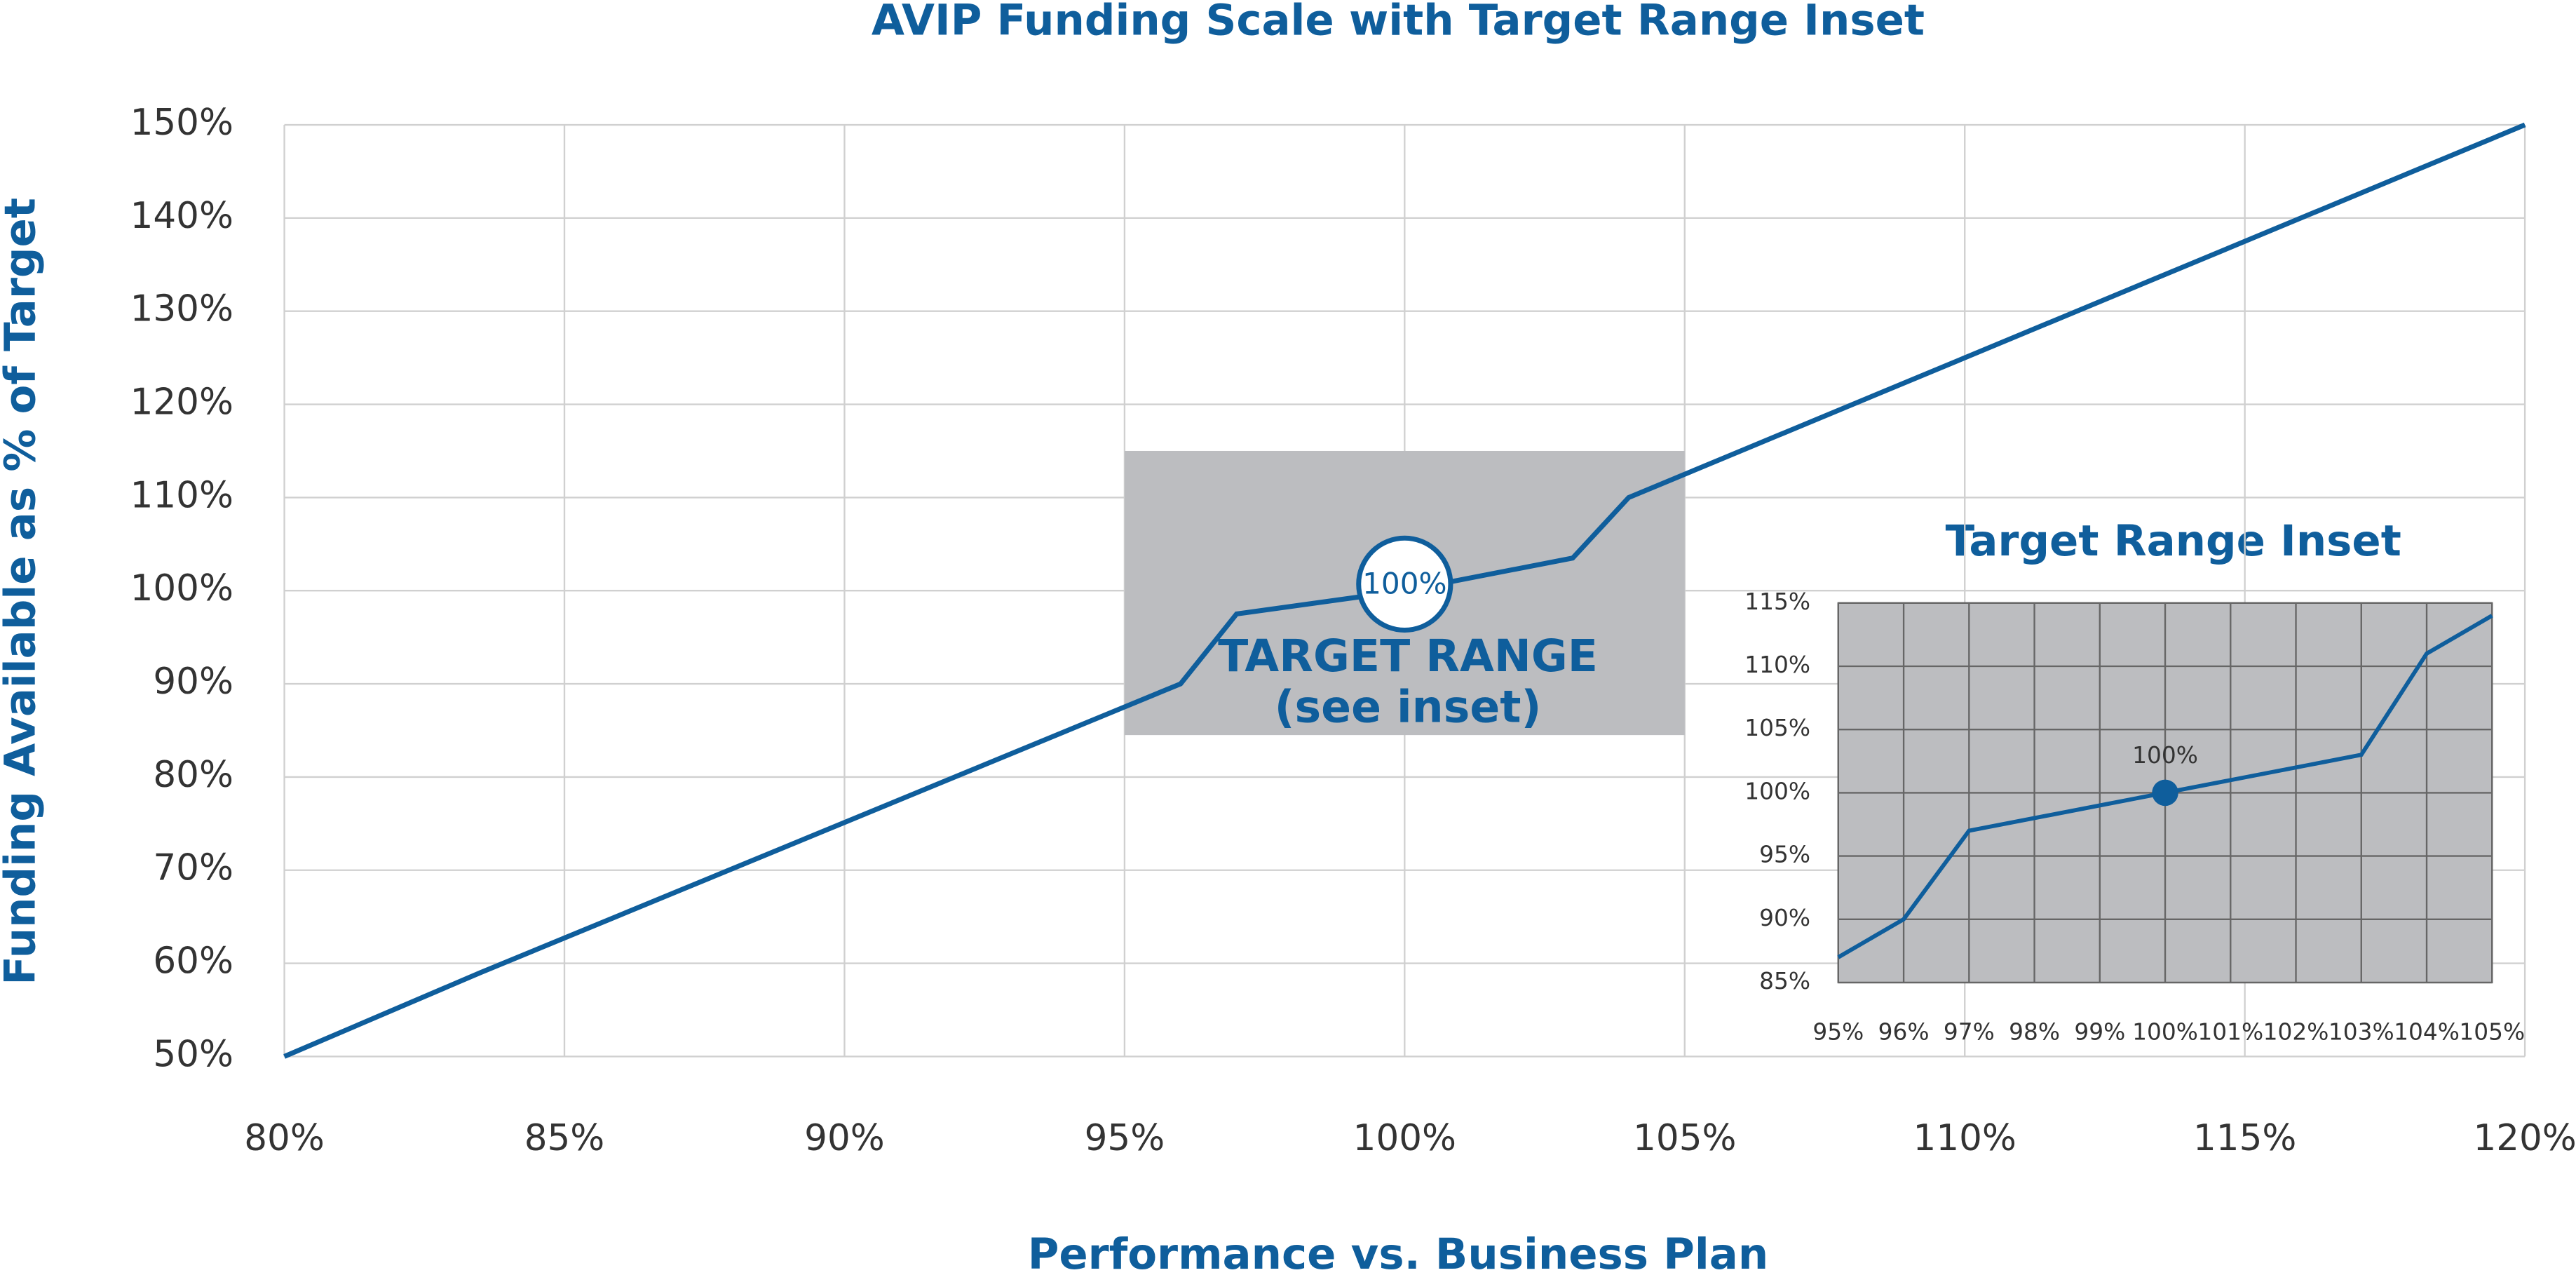  I want to click on y-tick-label: 130%, so click(182, 309).